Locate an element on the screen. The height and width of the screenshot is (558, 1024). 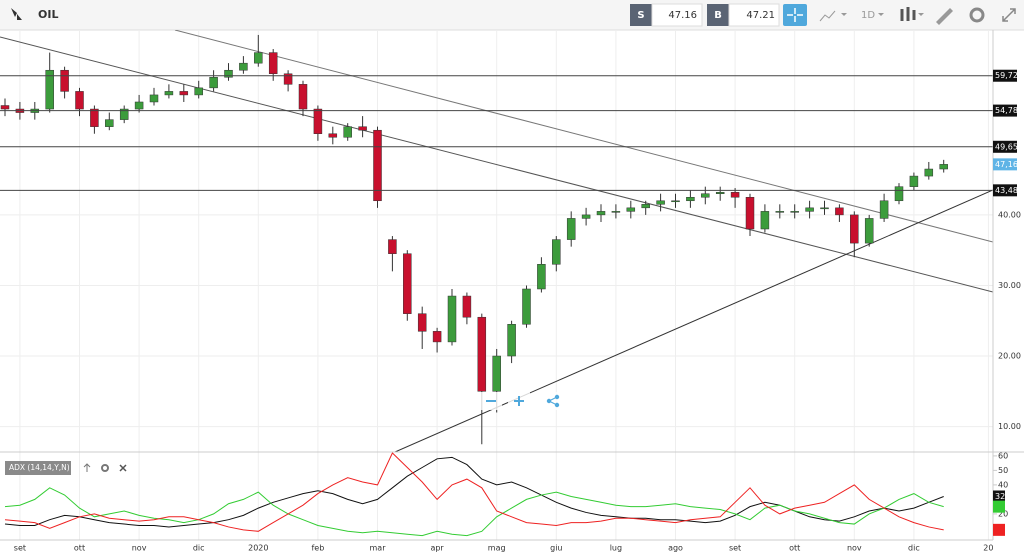
x-tick-label: lug is located at coordinates (616, 548).